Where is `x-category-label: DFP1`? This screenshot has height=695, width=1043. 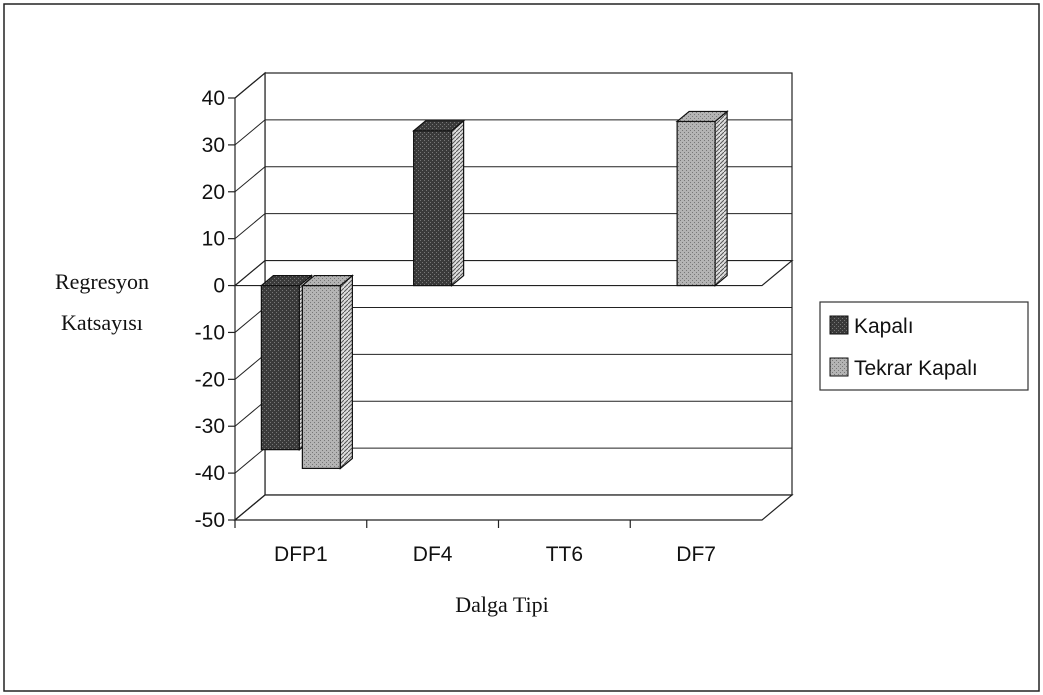 x-category-label: DFP1 is located at coordinates (301, 554).